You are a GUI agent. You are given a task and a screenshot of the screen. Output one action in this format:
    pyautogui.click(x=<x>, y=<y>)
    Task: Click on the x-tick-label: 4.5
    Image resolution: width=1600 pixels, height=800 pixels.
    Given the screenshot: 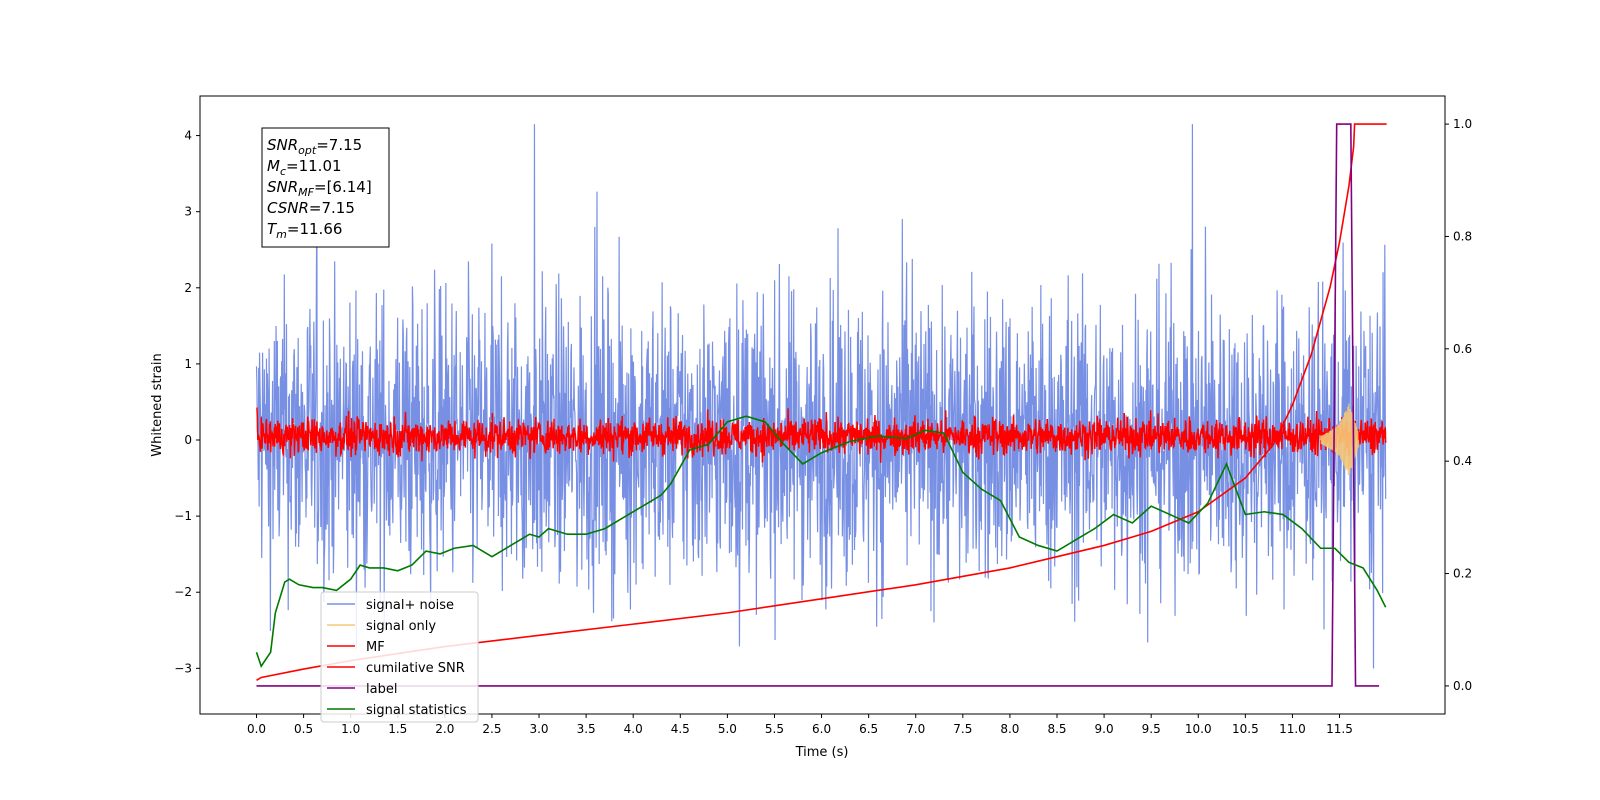 What is the action you would take?
    pyautogui.click(x=680, y=729)
    